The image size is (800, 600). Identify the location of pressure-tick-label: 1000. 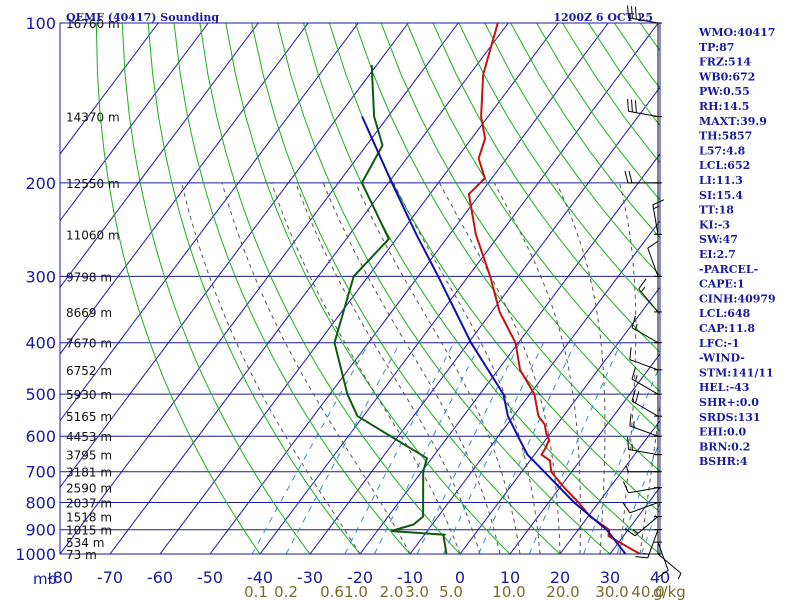
(35, 554).